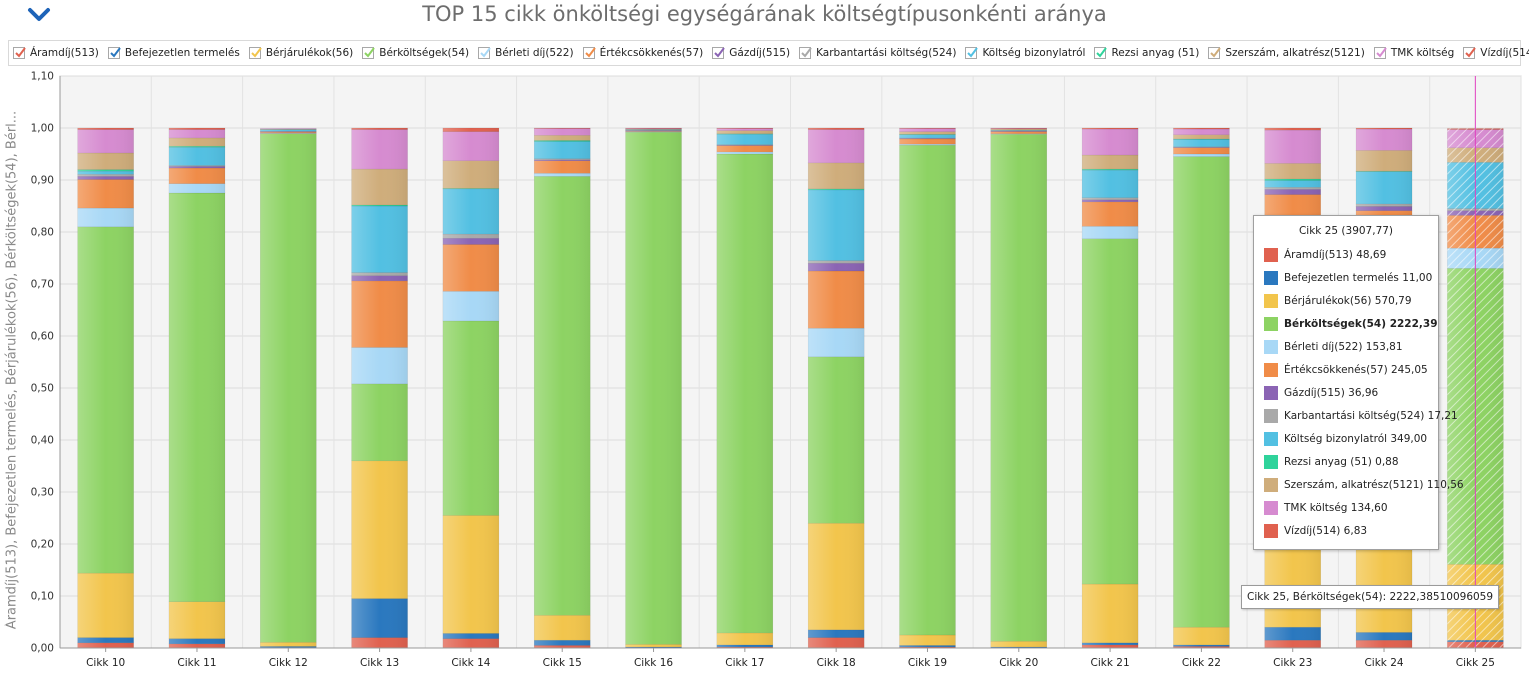 The width and height of the screenshot is (1529, 678). I want to click on legend-item: Vízdíj(514), so click(1496, 53).